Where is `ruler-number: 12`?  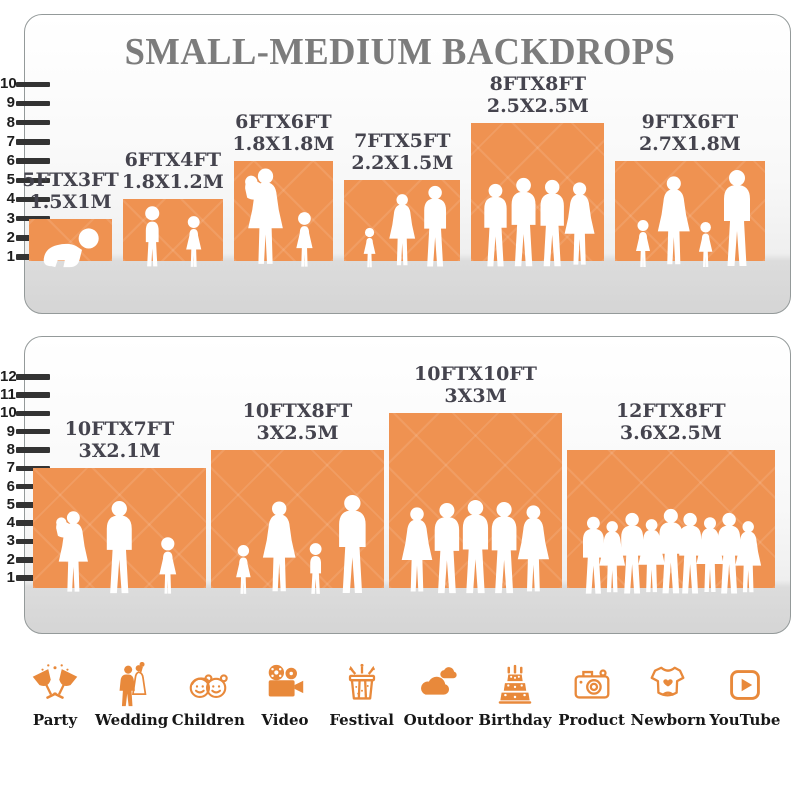
ruler-number: 12 is located at coordinates (8, 376).